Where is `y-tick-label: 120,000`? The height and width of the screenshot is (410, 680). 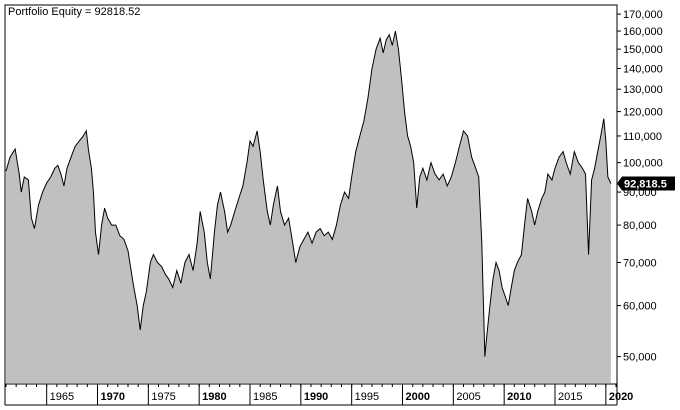 y-tick-label: 120,000 is located at coordinates (643, 113).